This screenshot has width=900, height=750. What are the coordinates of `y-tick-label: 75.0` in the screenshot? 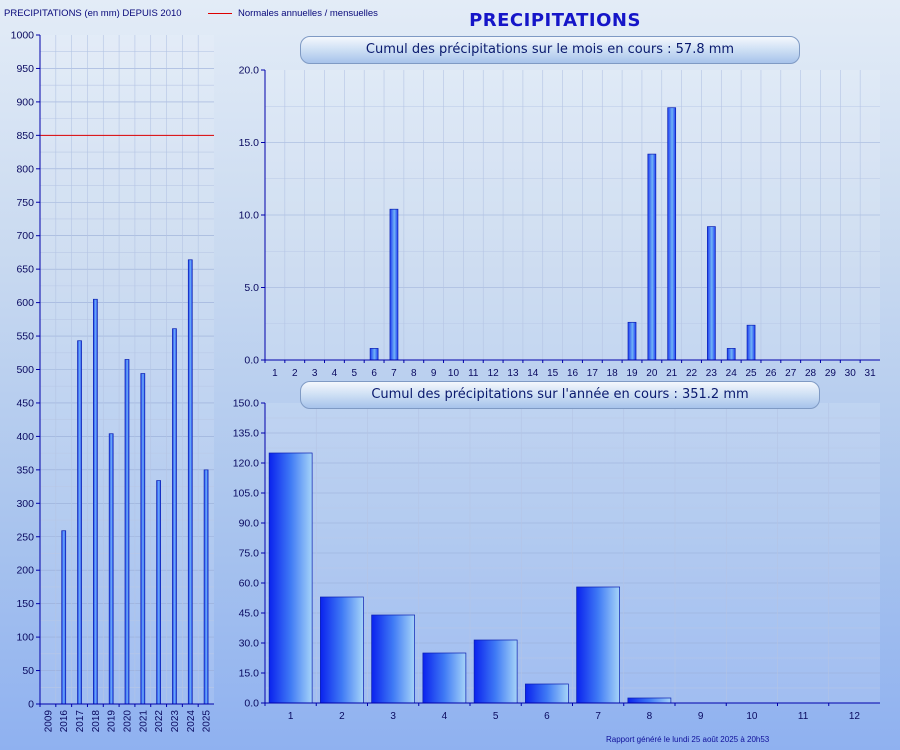 It's located at (249, 554).